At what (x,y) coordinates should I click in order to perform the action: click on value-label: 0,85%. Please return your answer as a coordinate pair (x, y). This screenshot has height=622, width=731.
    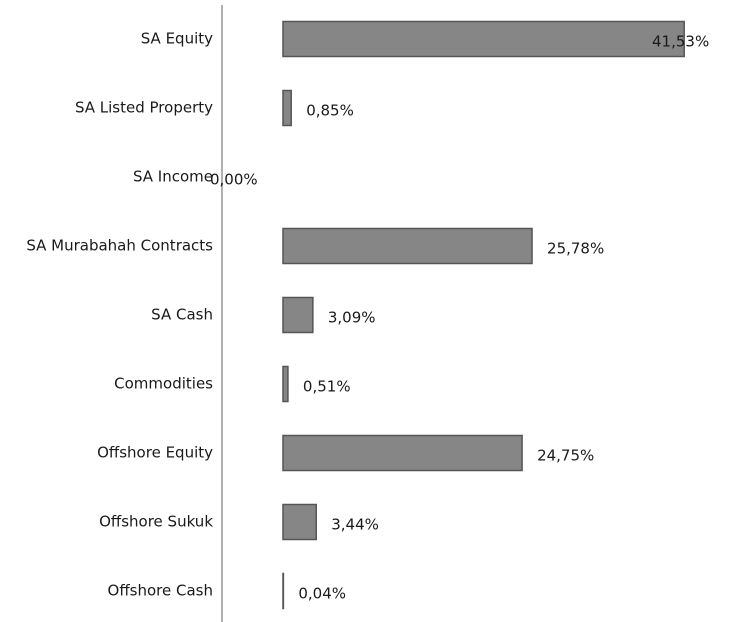
    Looking at the image, I should click on (330, 111).